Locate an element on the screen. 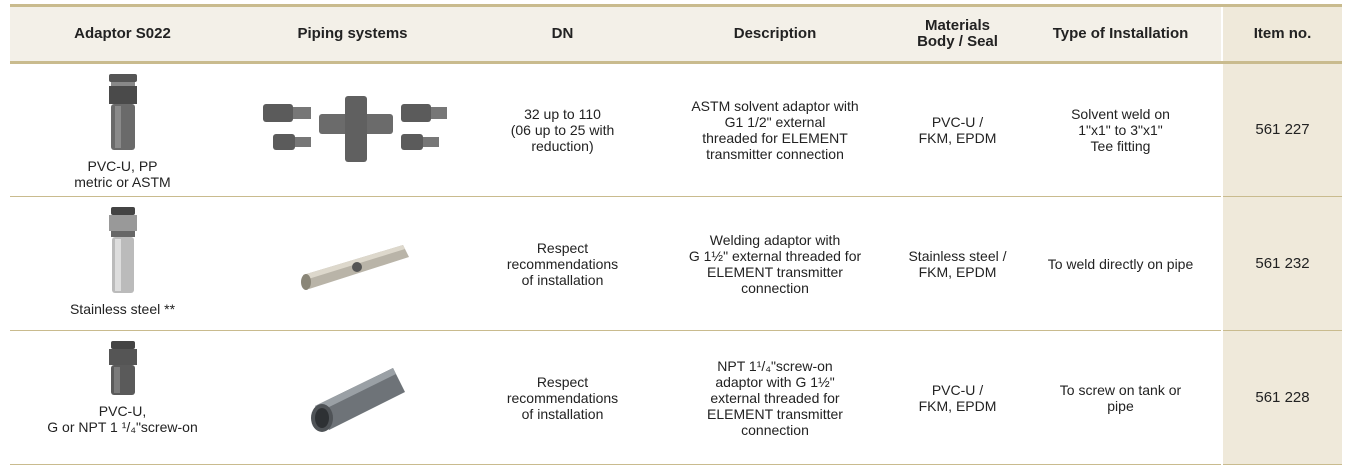  cell-text: Item no. is located at coordinates (1282, 33).